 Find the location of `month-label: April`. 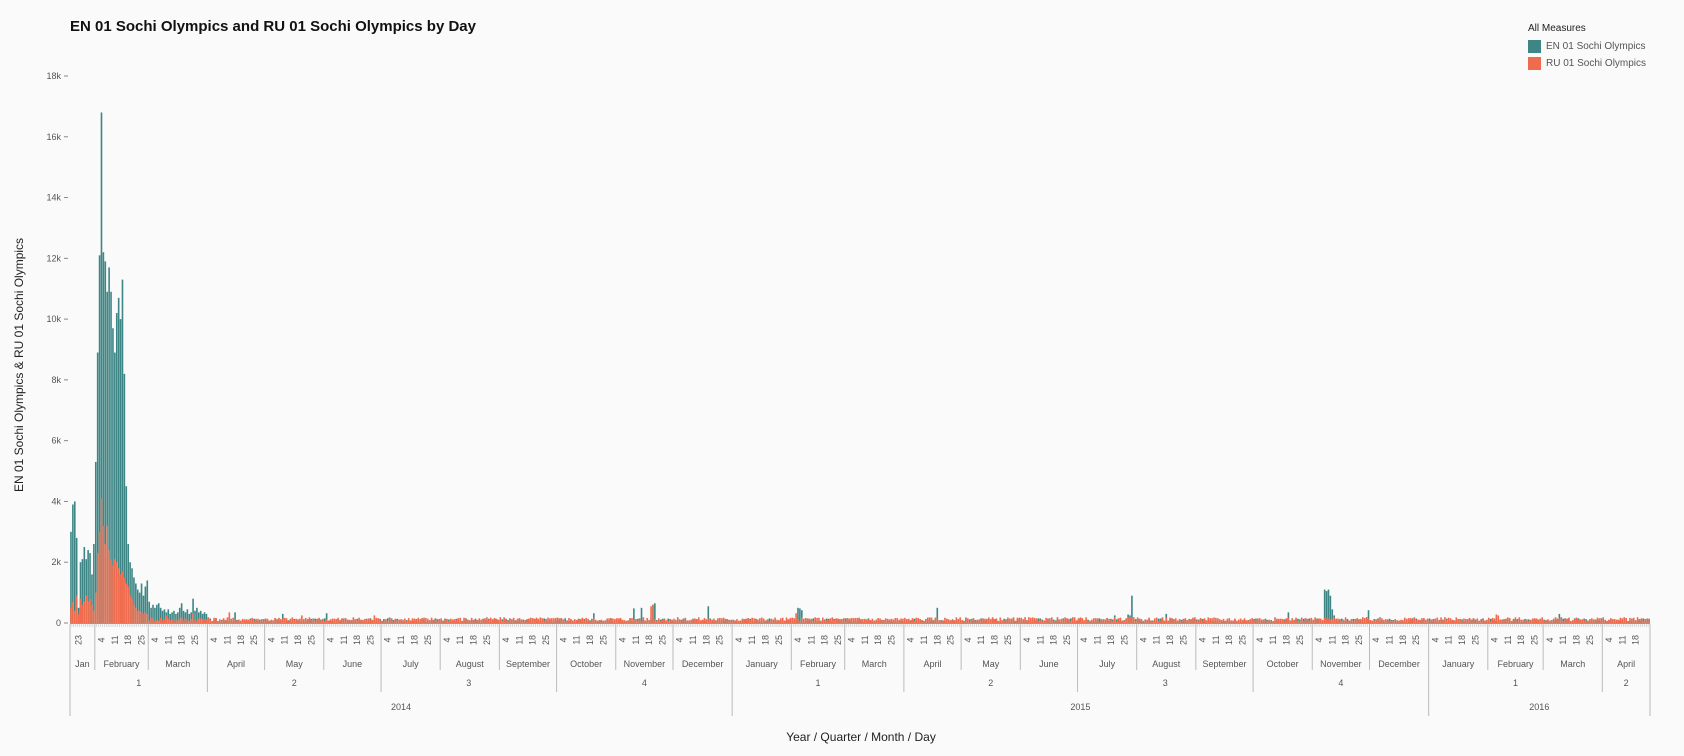

month-label: April is located at coordinates (236, 664).